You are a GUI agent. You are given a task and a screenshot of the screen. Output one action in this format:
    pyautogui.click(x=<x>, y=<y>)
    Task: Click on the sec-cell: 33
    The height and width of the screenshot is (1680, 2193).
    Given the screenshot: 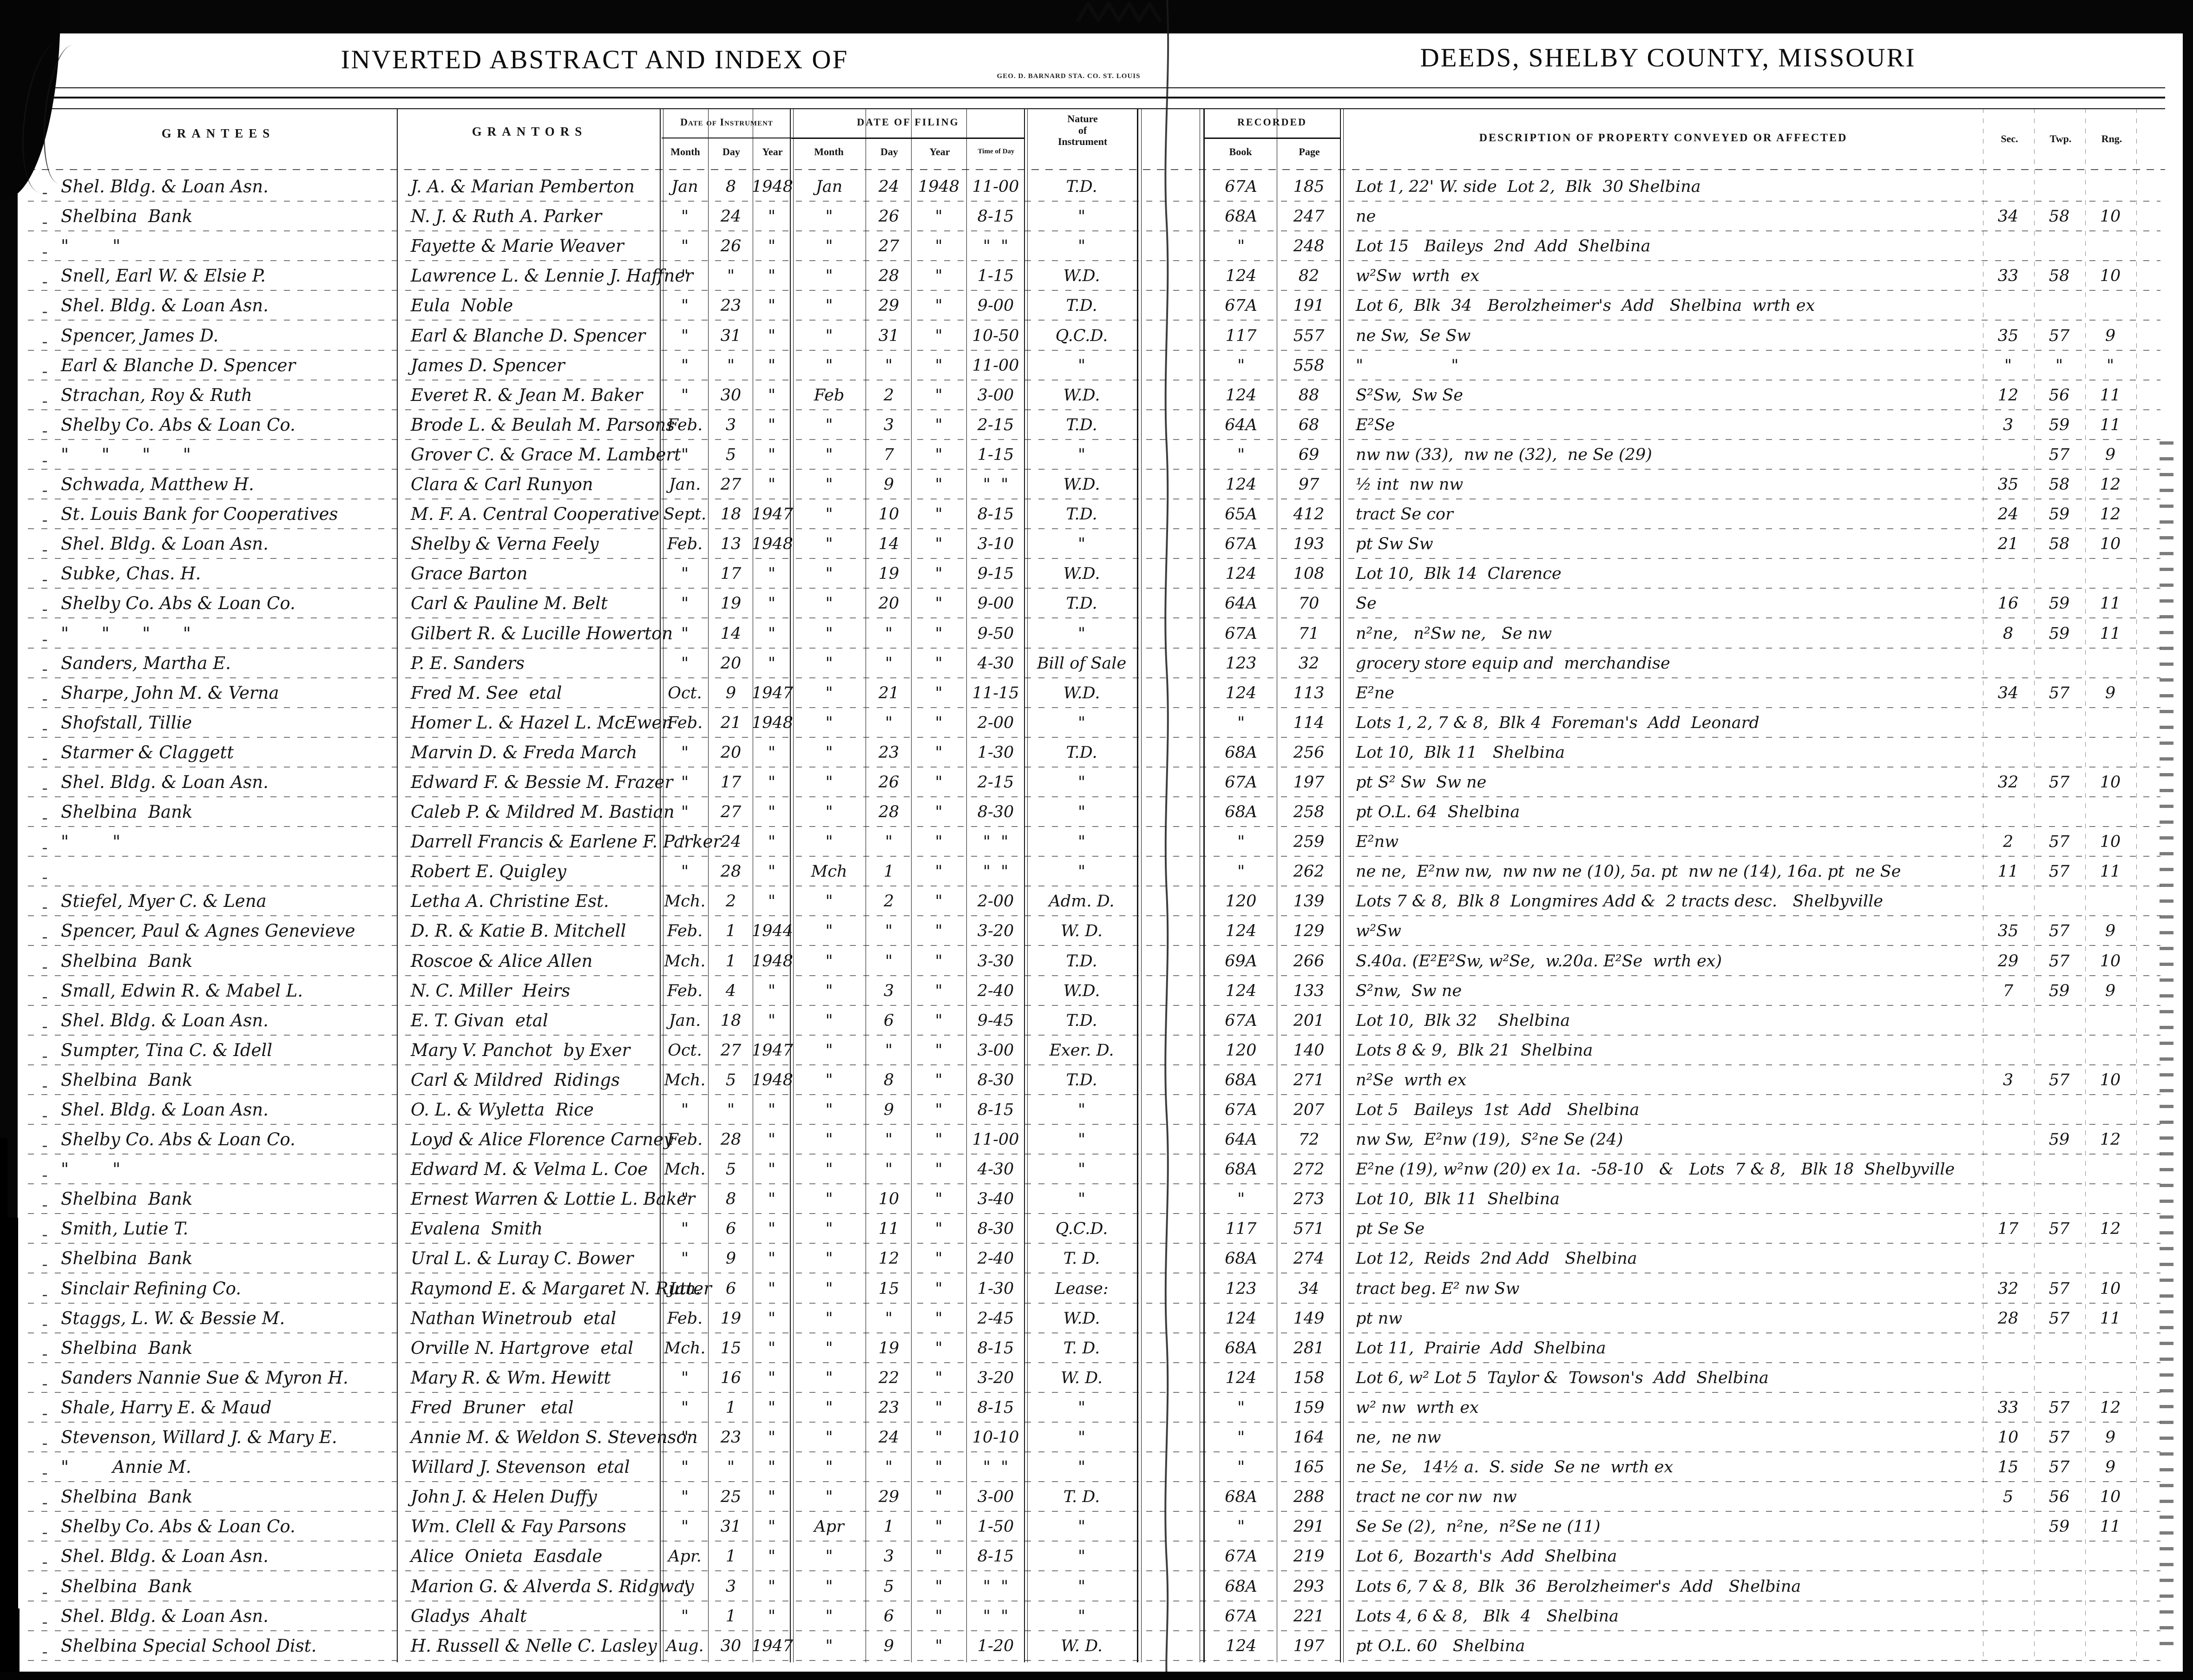 What is the action you would take?
    pyautogui.click(x=2008, y=276)
    